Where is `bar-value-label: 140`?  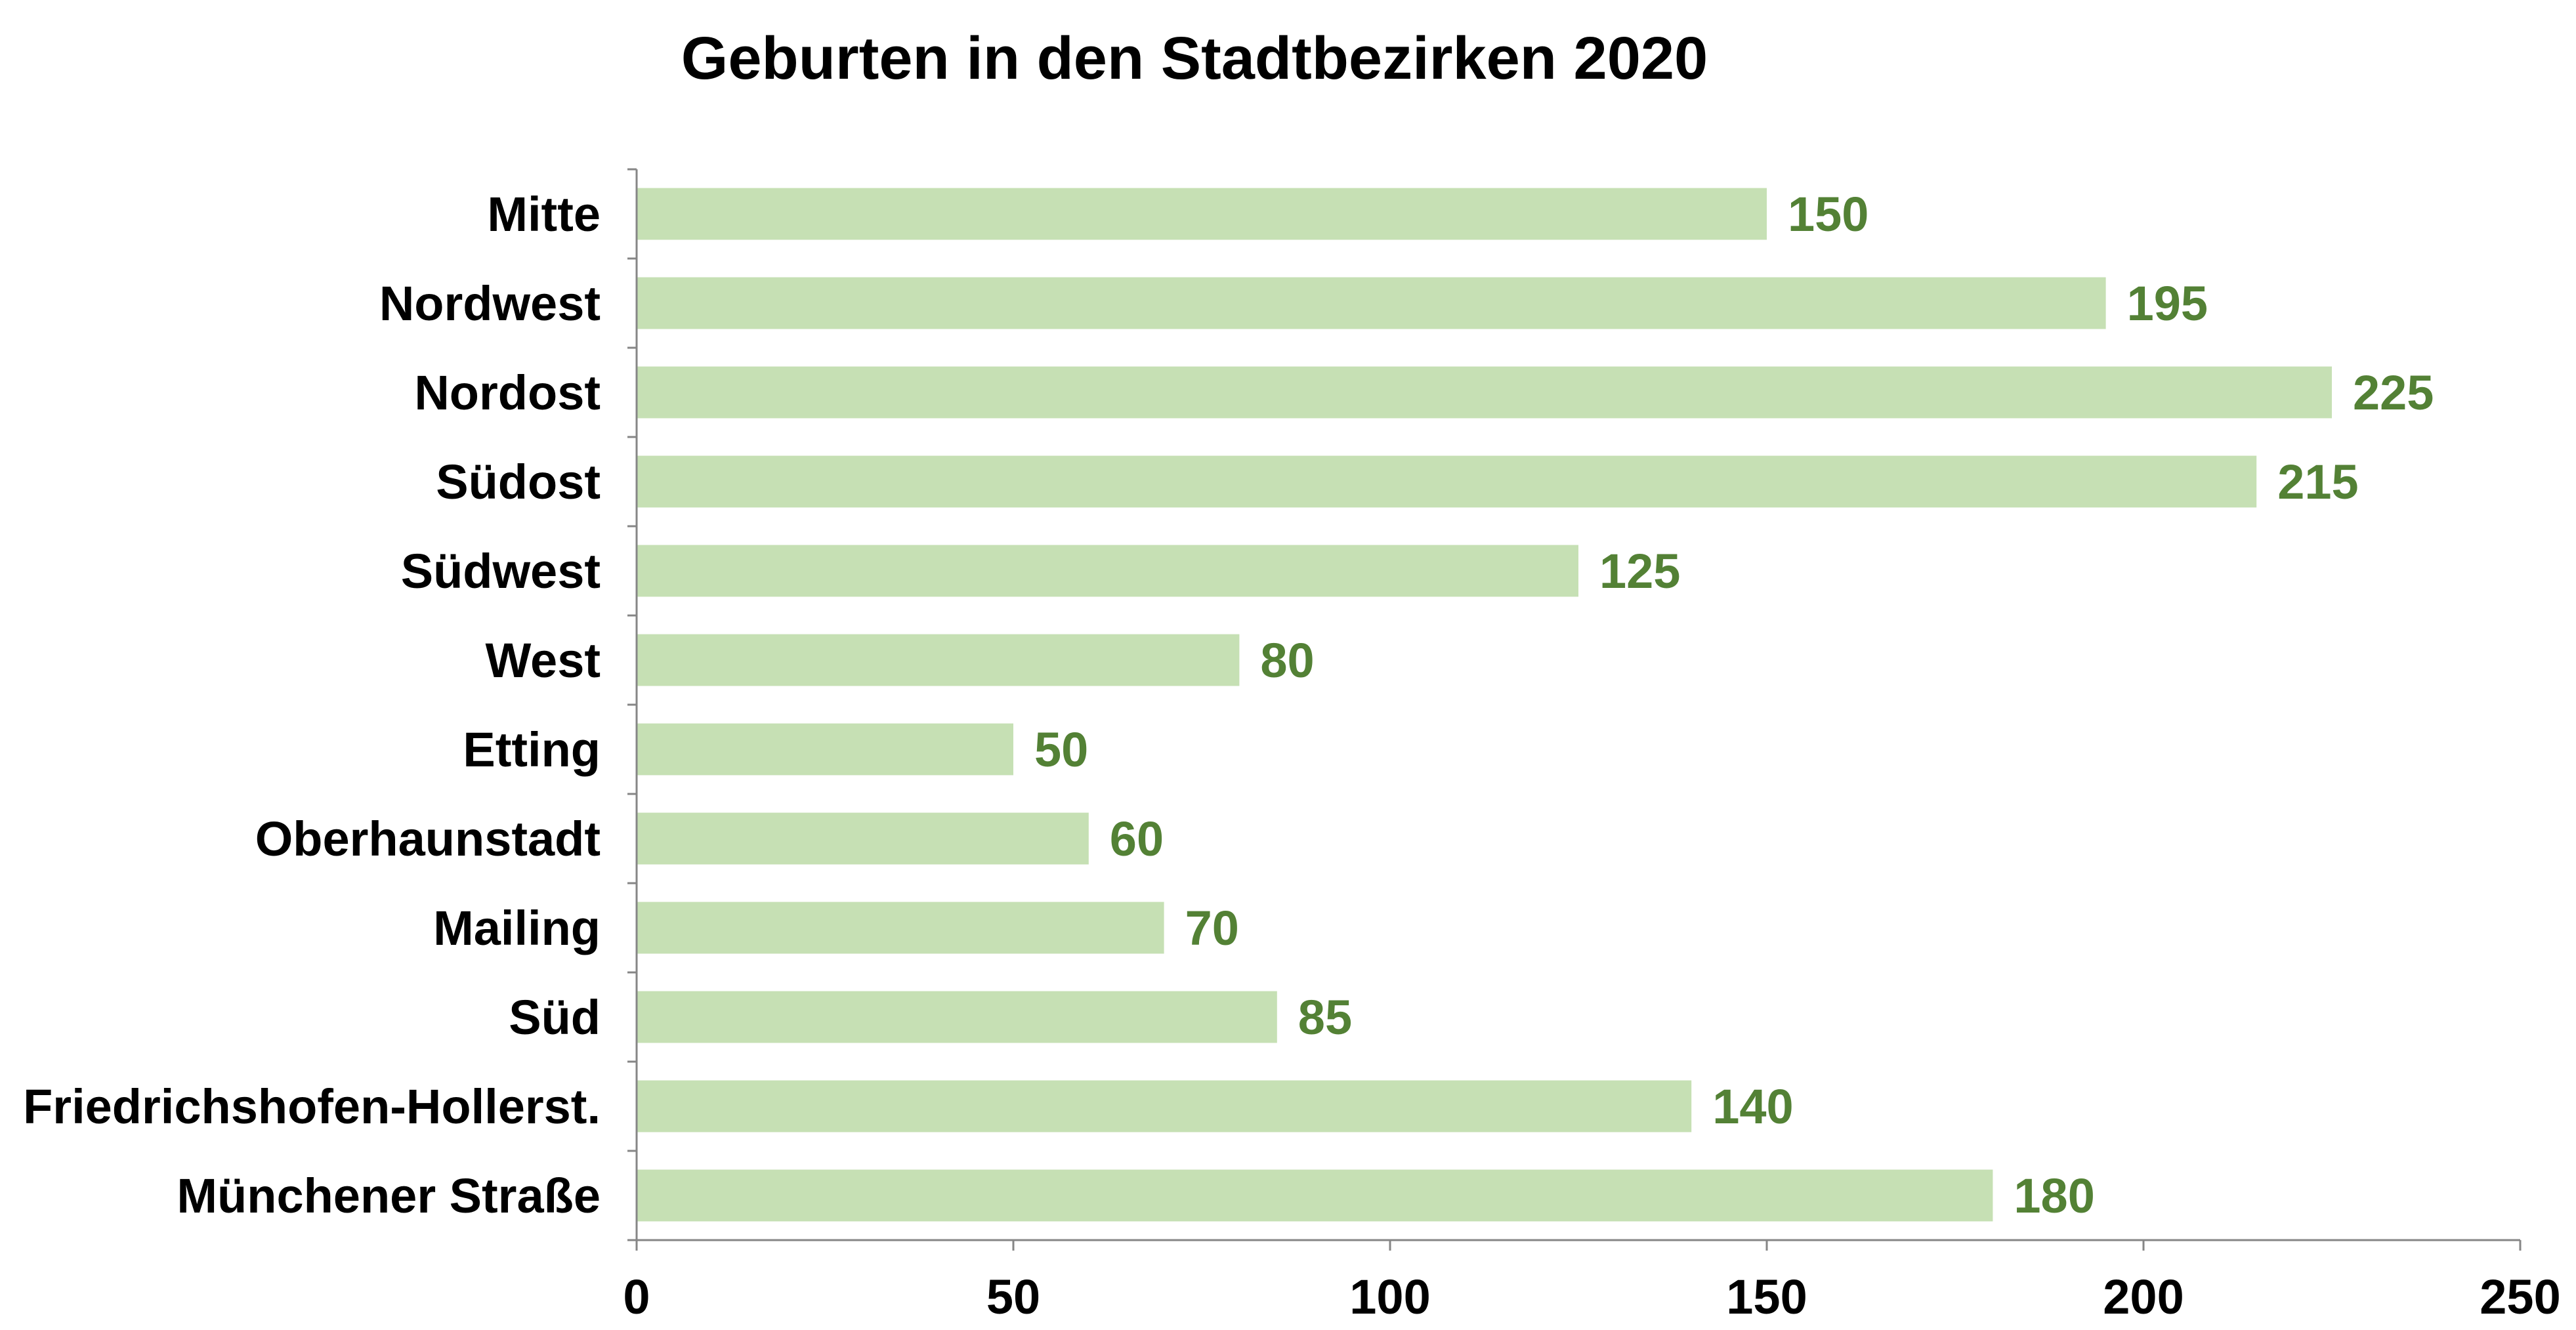 bar-value-label: 140 is located at coordinates (1752, 1106).